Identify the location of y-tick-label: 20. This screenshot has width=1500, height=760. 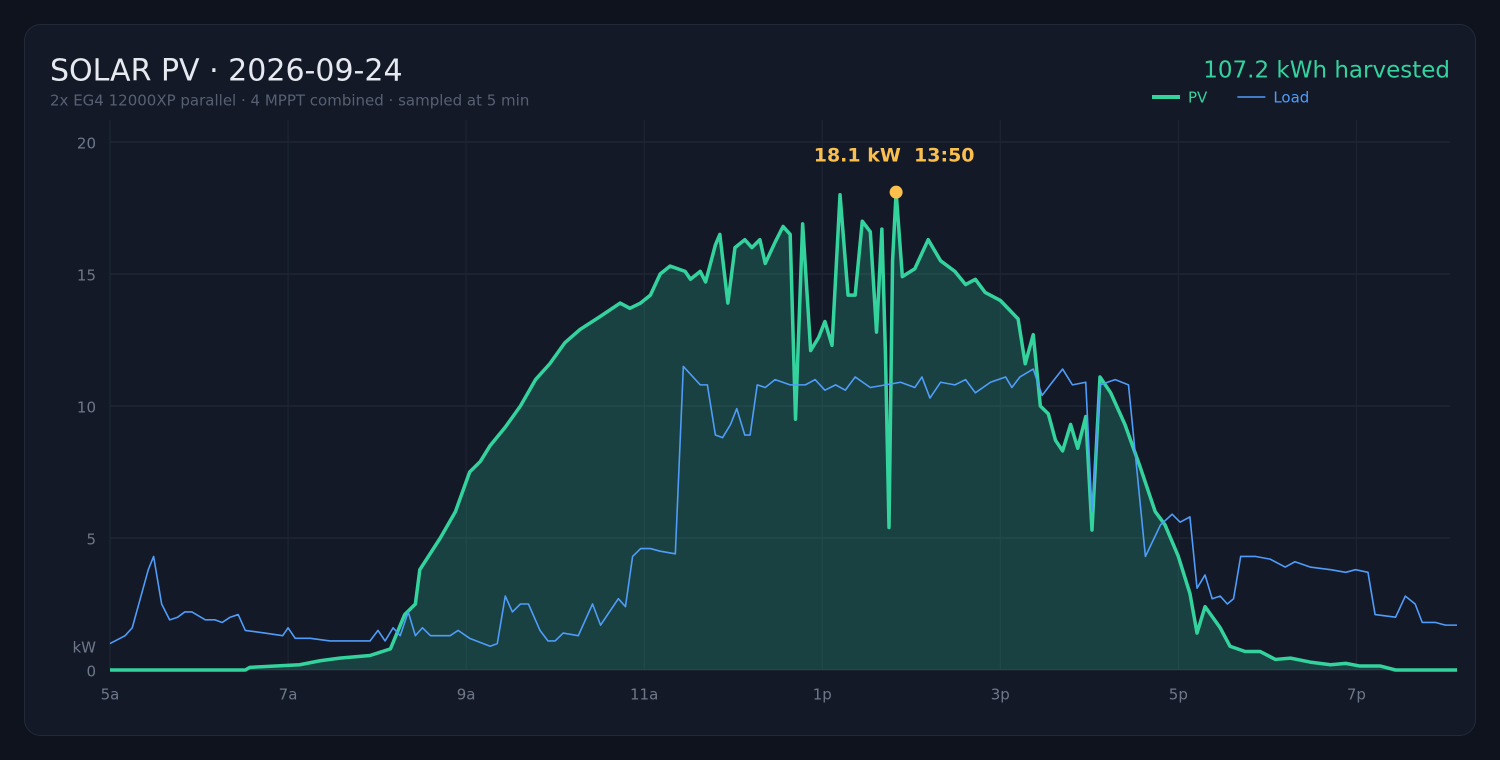
(86, 144).